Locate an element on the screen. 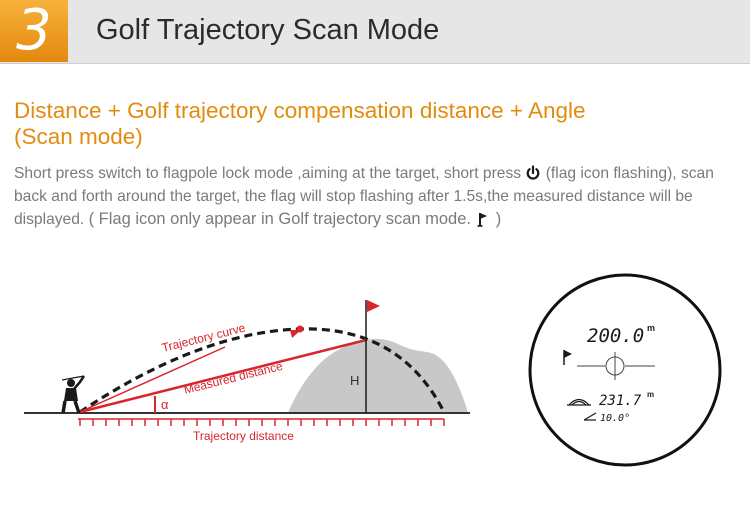 The image size is (750, 515). scope-ring is located at coordinates (625, 370).